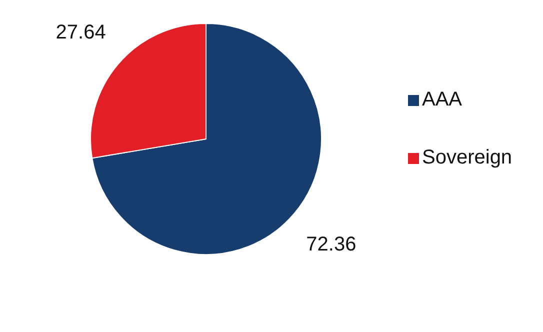 This screenshot has height=332, width=543. What do you see at coordinates (331, 244) in the screenshot?
I see `data-label: 72.36` at bounding box center [331, 244].